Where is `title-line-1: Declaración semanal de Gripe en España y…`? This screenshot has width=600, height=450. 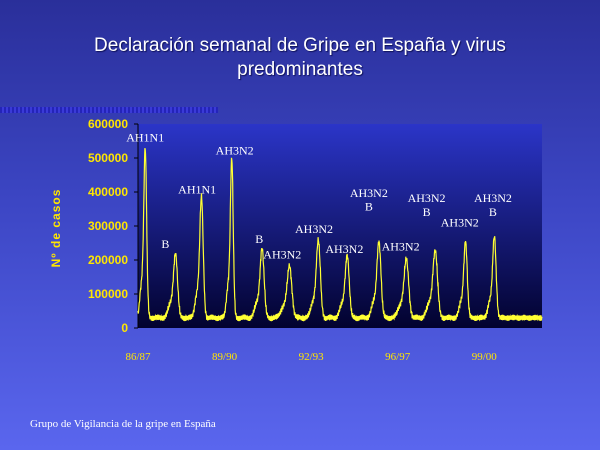 title-line-1: Declaración semanal de Gripe en España y… is located at coordinates (300, 45).